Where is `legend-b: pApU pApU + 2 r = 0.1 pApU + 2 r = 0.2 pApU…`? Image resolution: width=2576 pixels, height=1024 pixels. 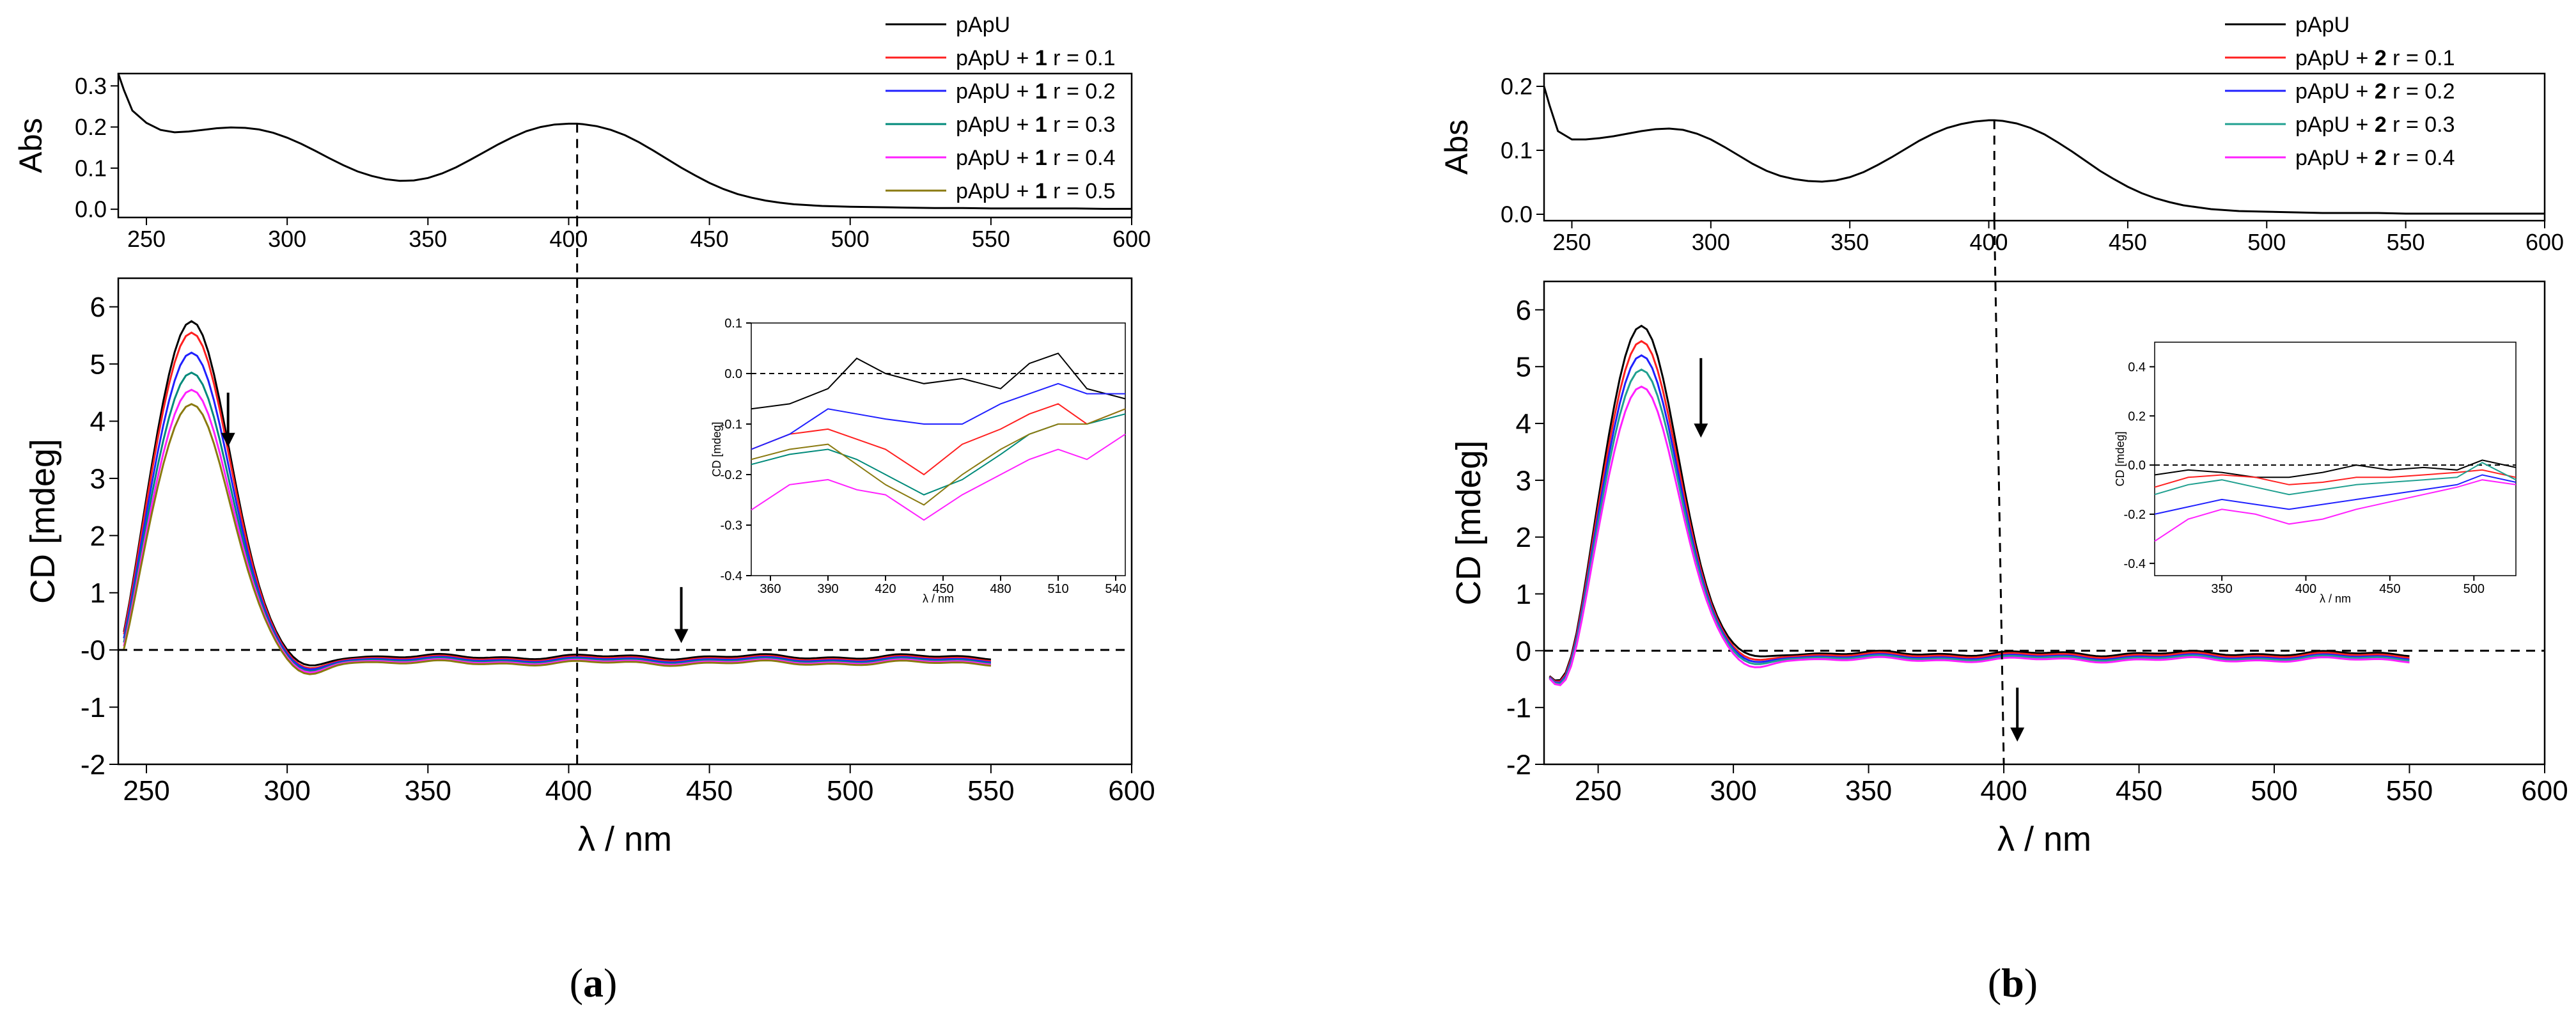 legend-b: pApU pApU + 2 r = 0.1 pApU + 2 r = 0.2 pApU… is located at coordinates (2340, 91).